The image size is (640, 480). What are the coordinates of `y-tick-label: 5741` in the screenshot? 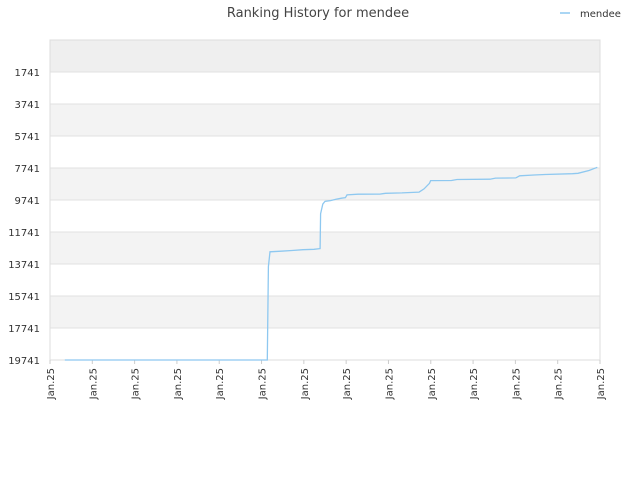 It's located at (27, 137).